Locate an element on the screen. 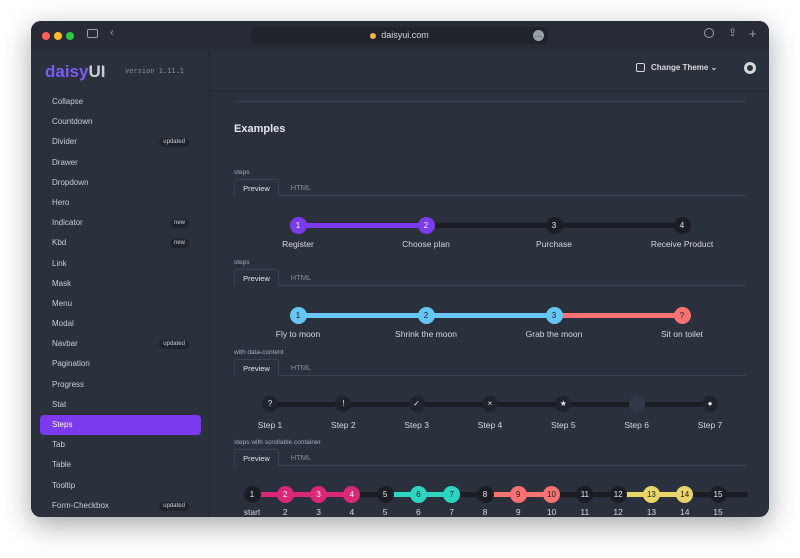  github-icon is located at coordinates (750, 68).